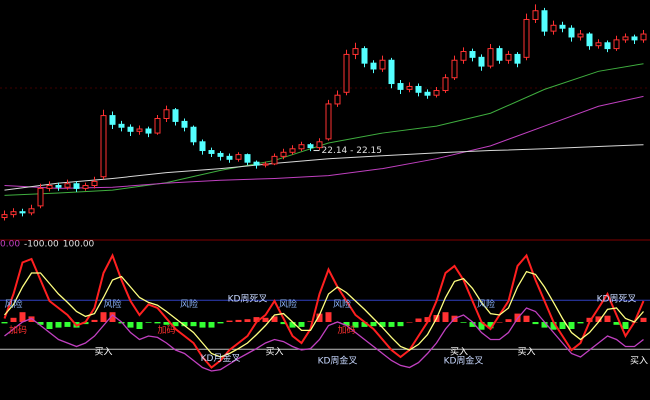  What do you see at coordinates (10, 245) in the screenshot?
I see `header-value: 0.00` at bounding box center [10, 245].